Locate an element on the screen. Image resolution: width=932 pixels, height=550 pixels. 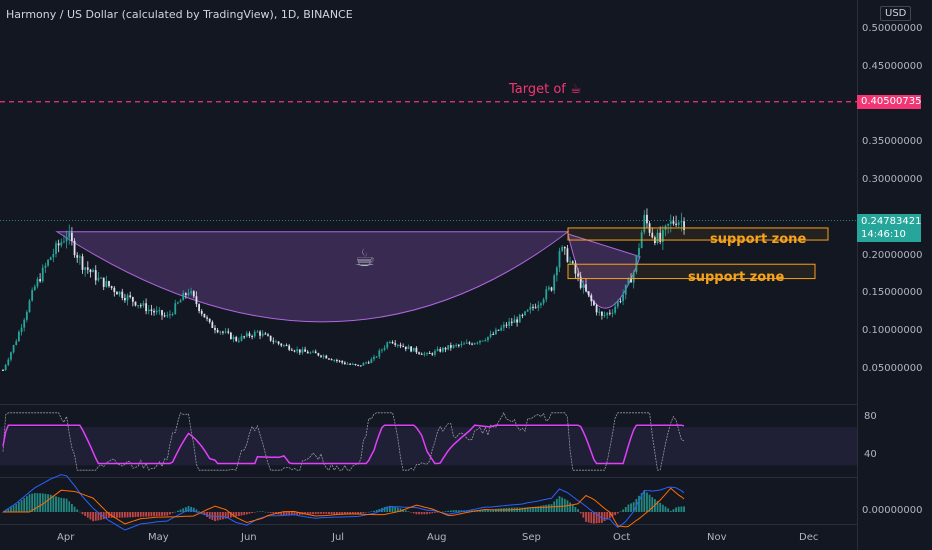
x-tick-label: Jun is located at coordinates (249, 537).